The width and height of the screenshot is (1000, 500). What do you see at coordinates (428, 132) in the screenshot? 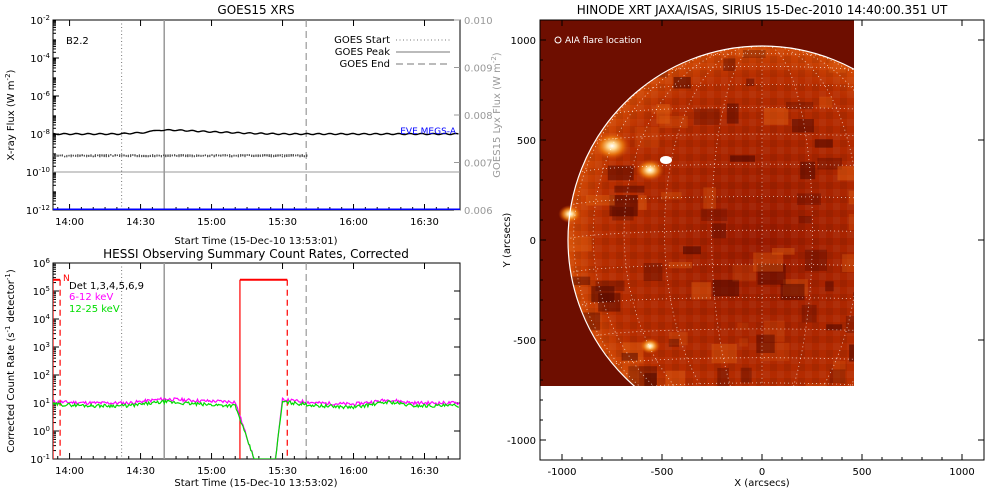
I see `eve-label: EVE MEGS-A` at bounding box center [428, 132].